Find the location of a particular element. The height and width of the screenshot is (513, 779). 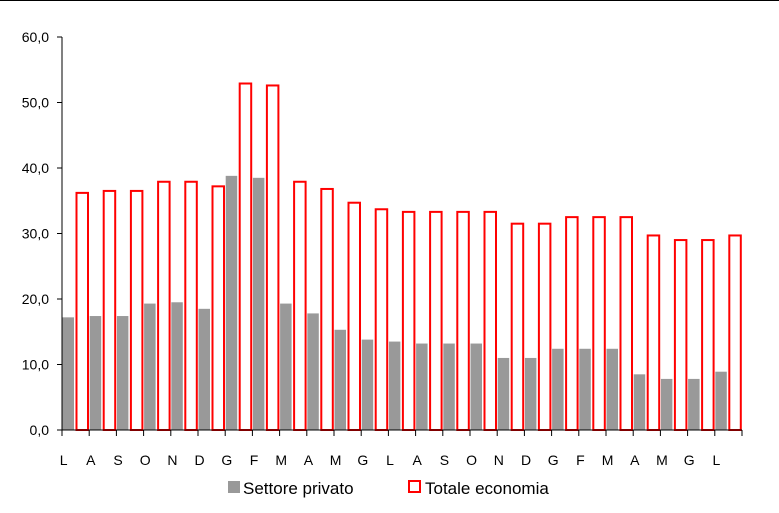

x-tick-label-24: L is located at coordinates (717, 460).